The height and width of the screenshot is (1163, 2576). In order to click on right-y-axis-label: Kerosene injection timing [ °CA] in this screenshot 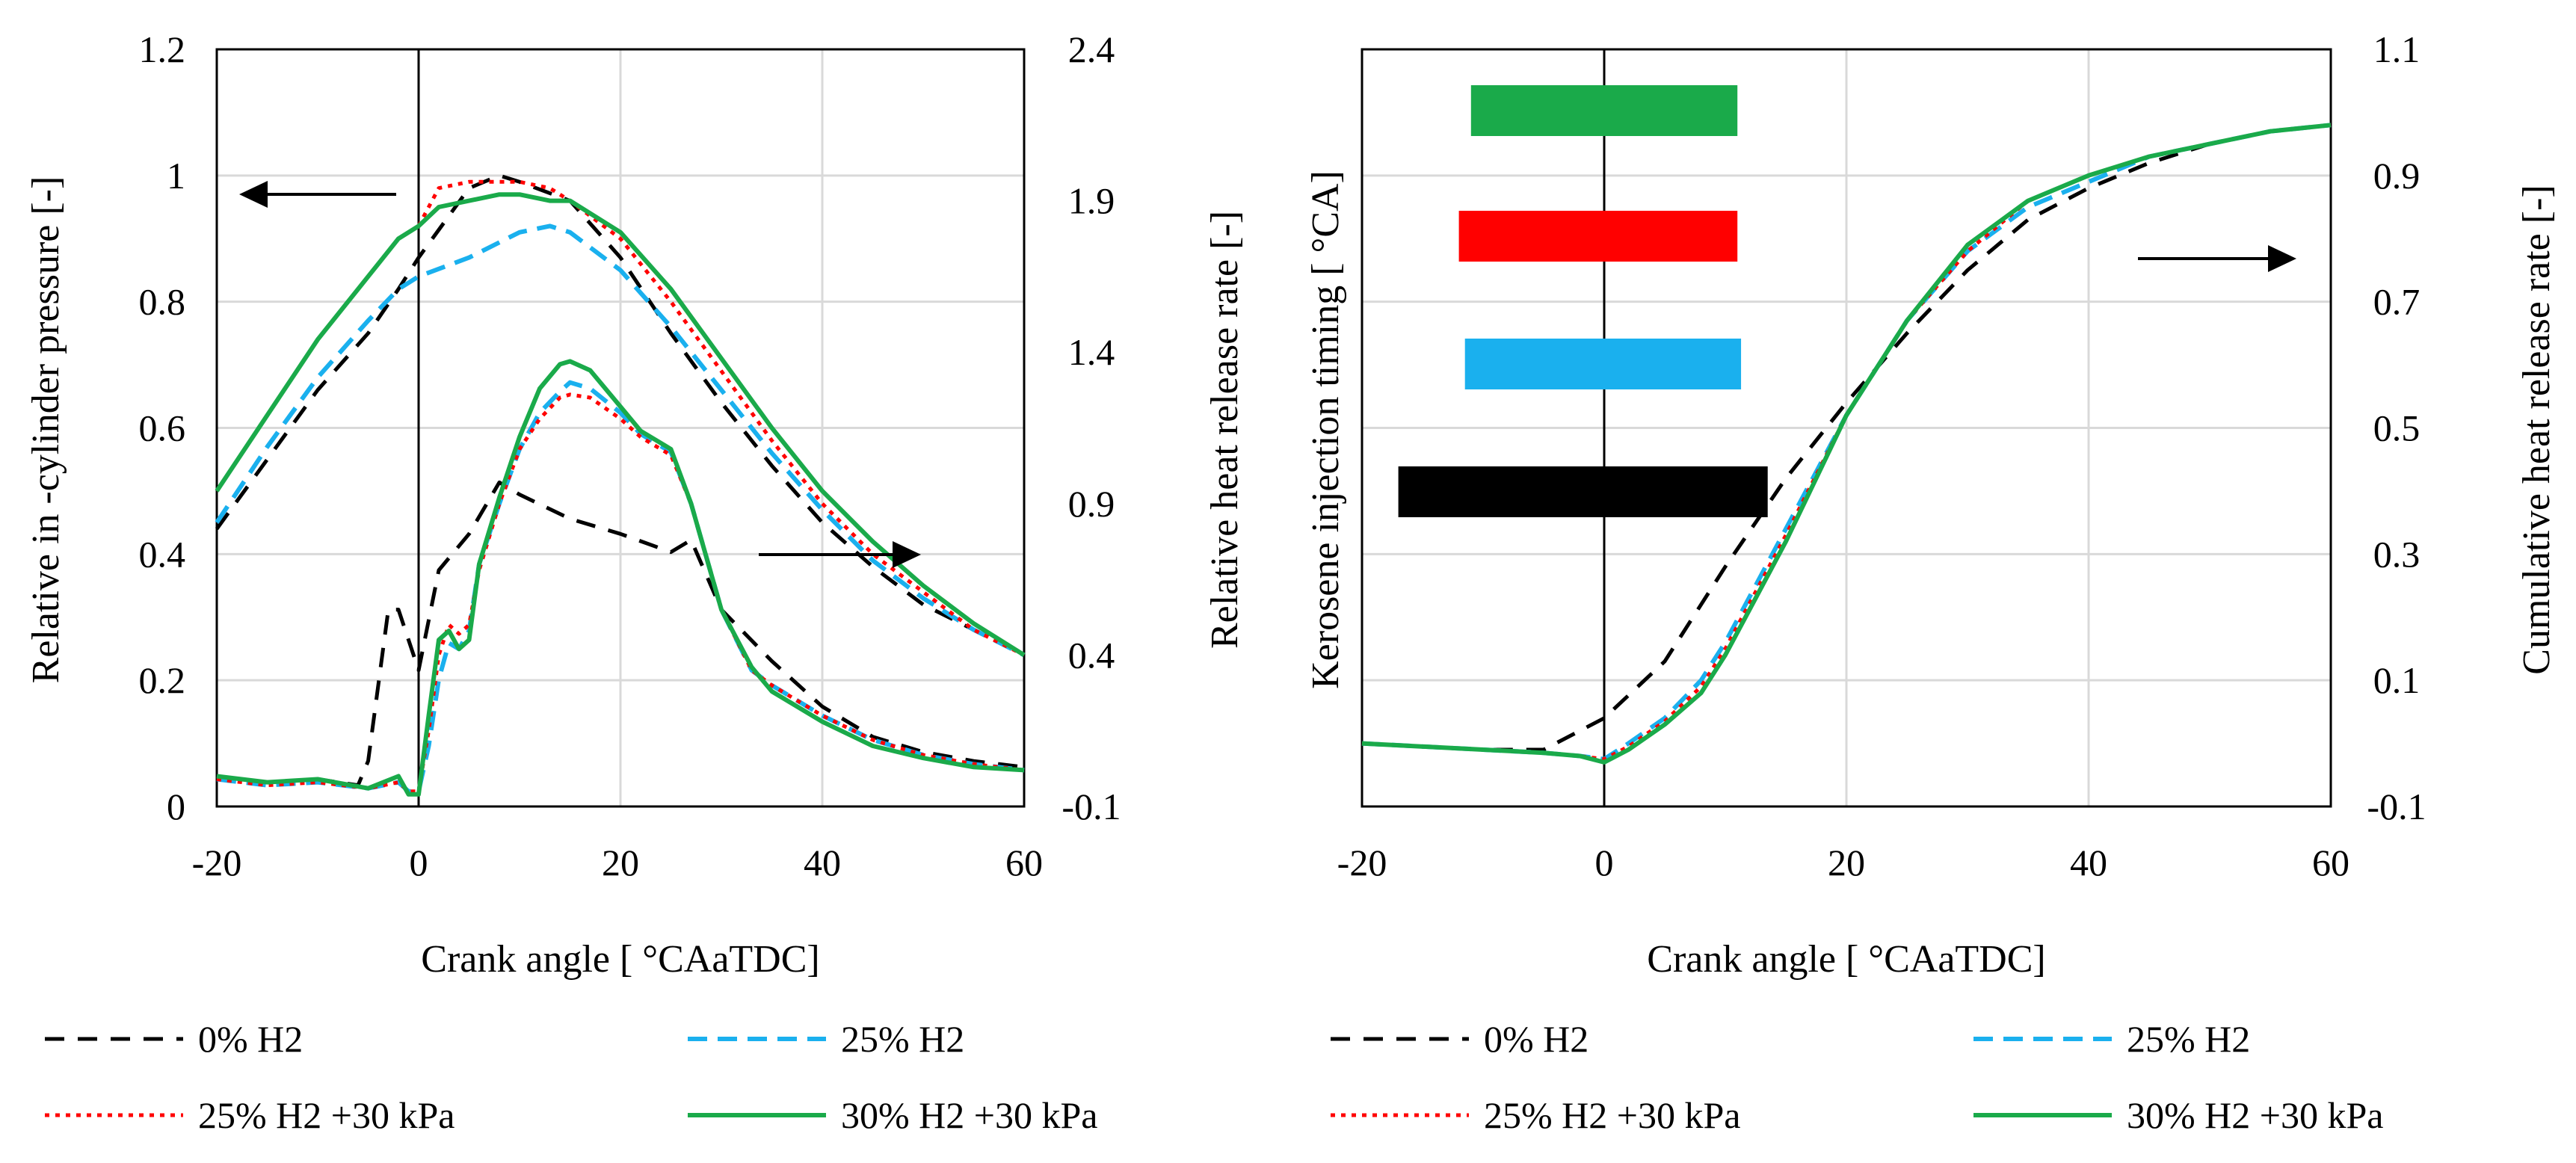, I will do `click(1325, 429)`.